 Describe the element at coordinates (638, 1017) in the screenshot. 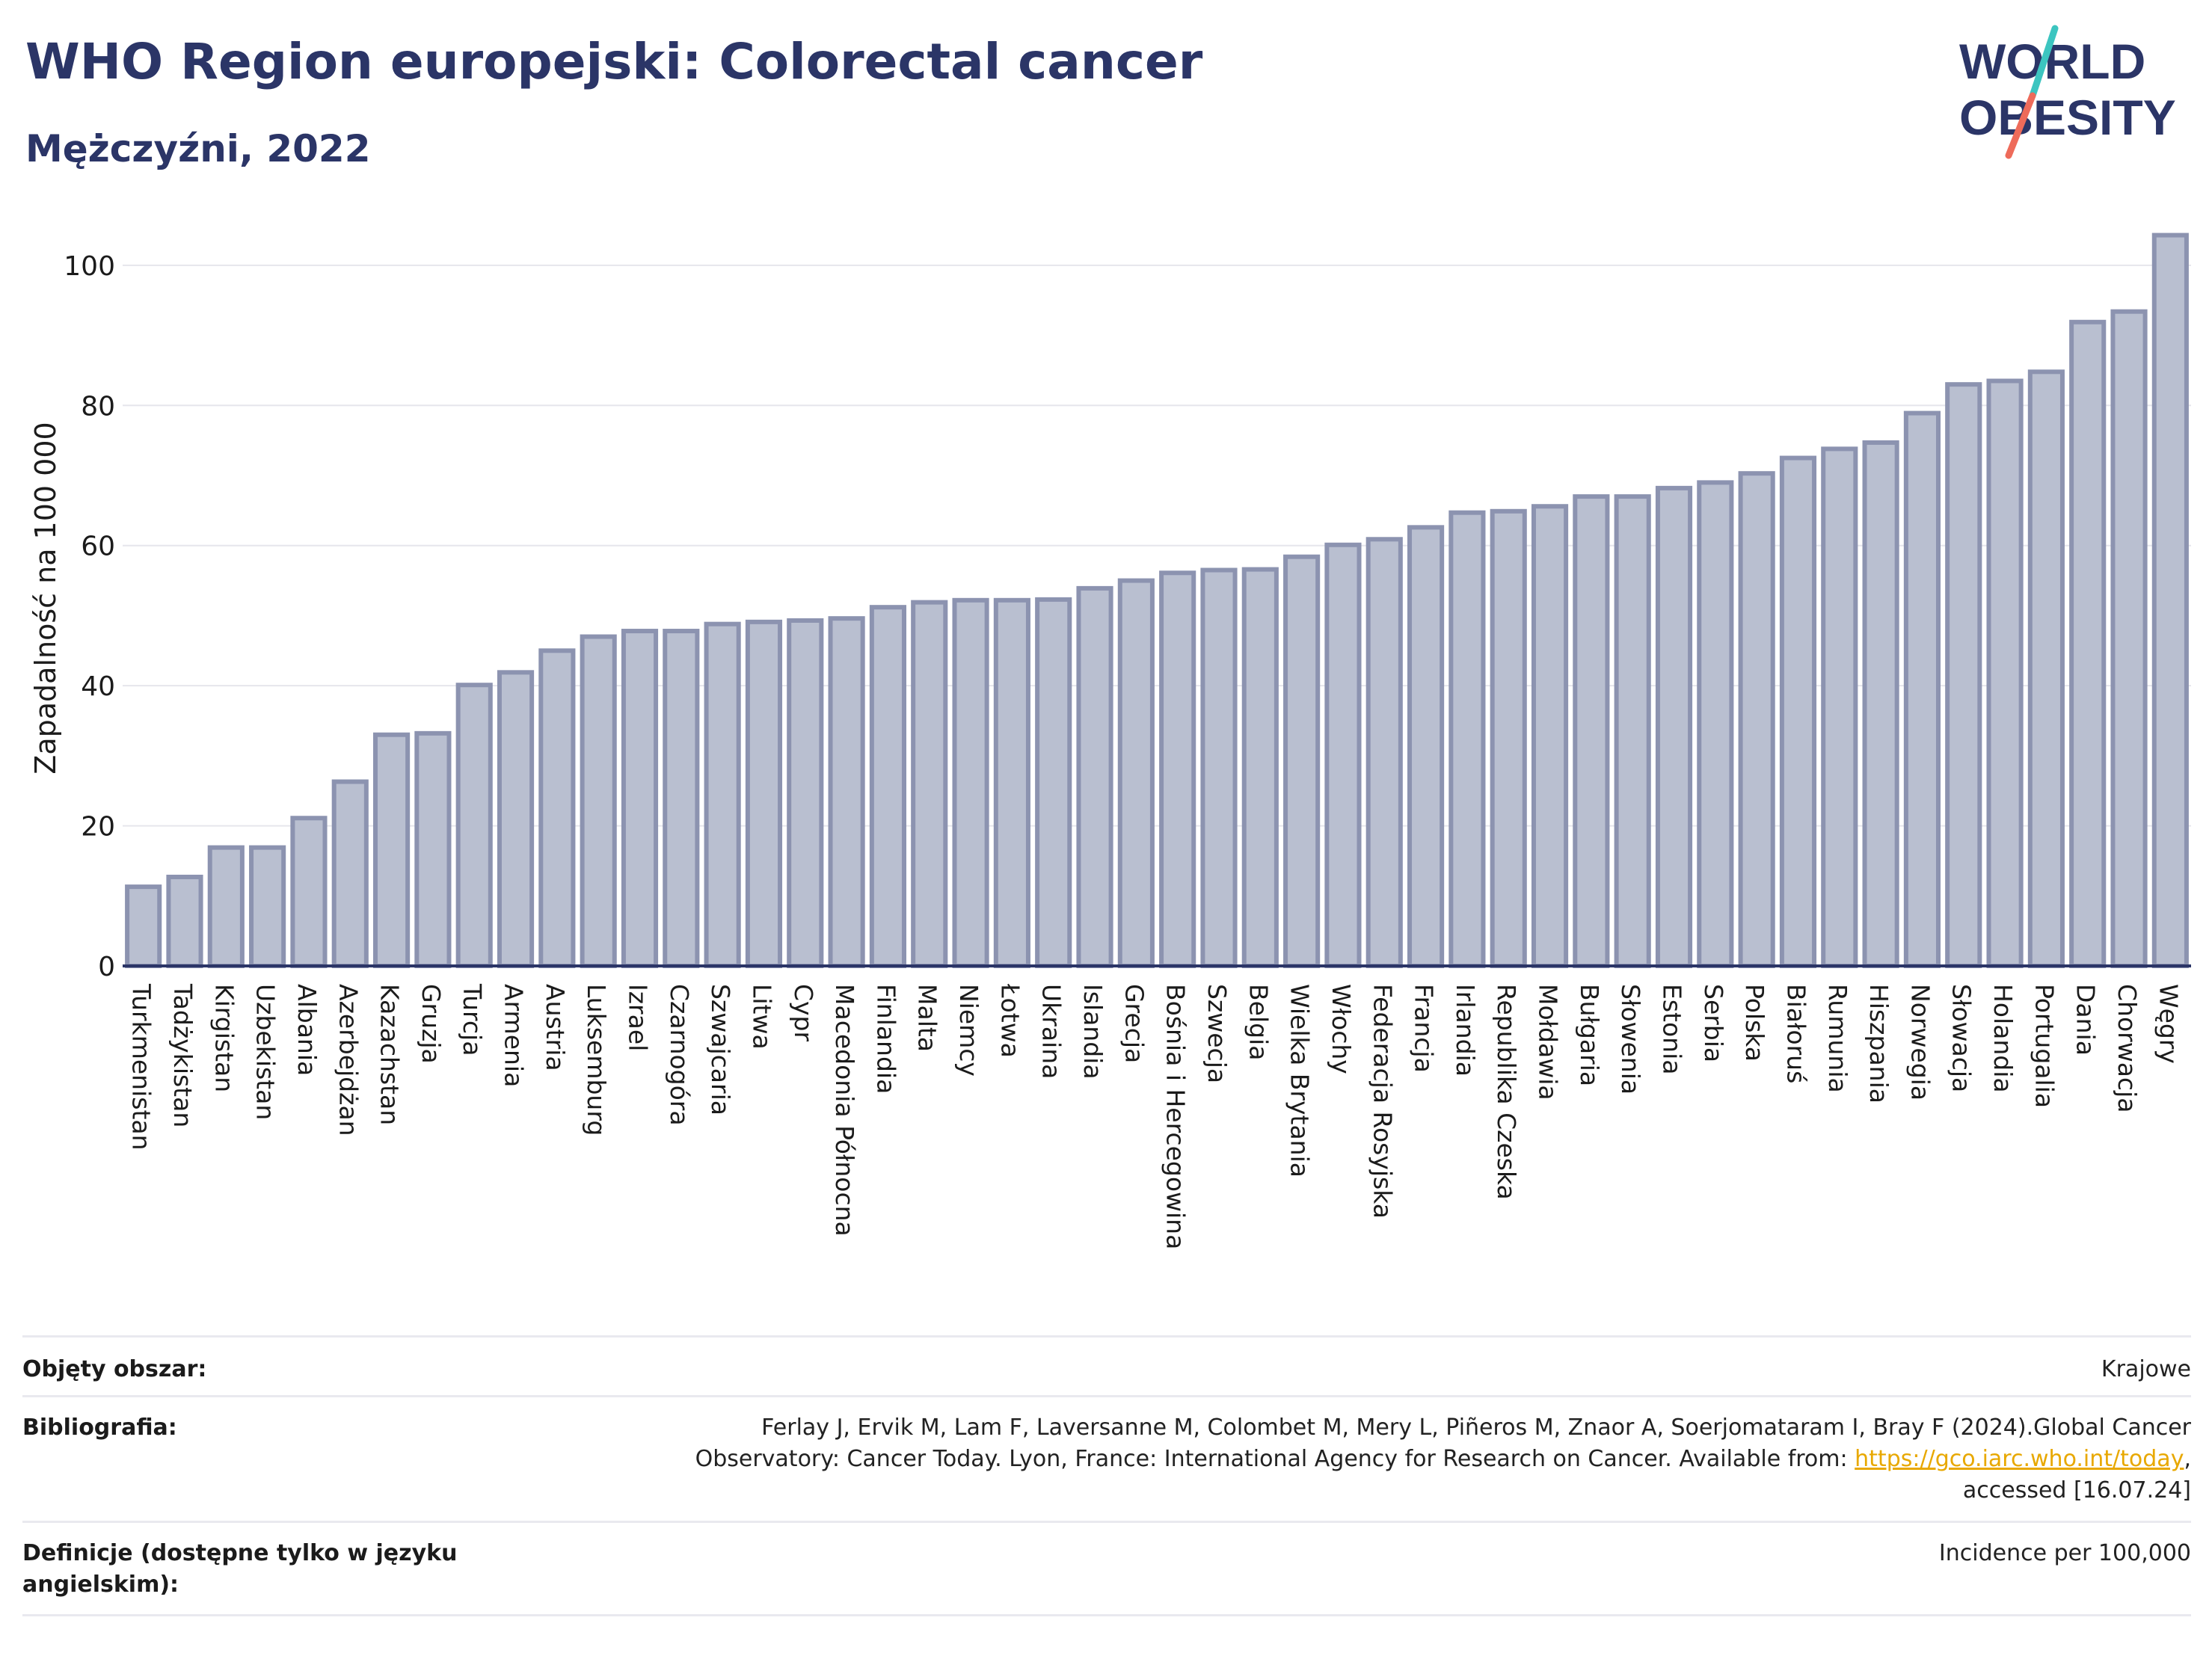

I see `x-tick-label: Izrael` at that location.